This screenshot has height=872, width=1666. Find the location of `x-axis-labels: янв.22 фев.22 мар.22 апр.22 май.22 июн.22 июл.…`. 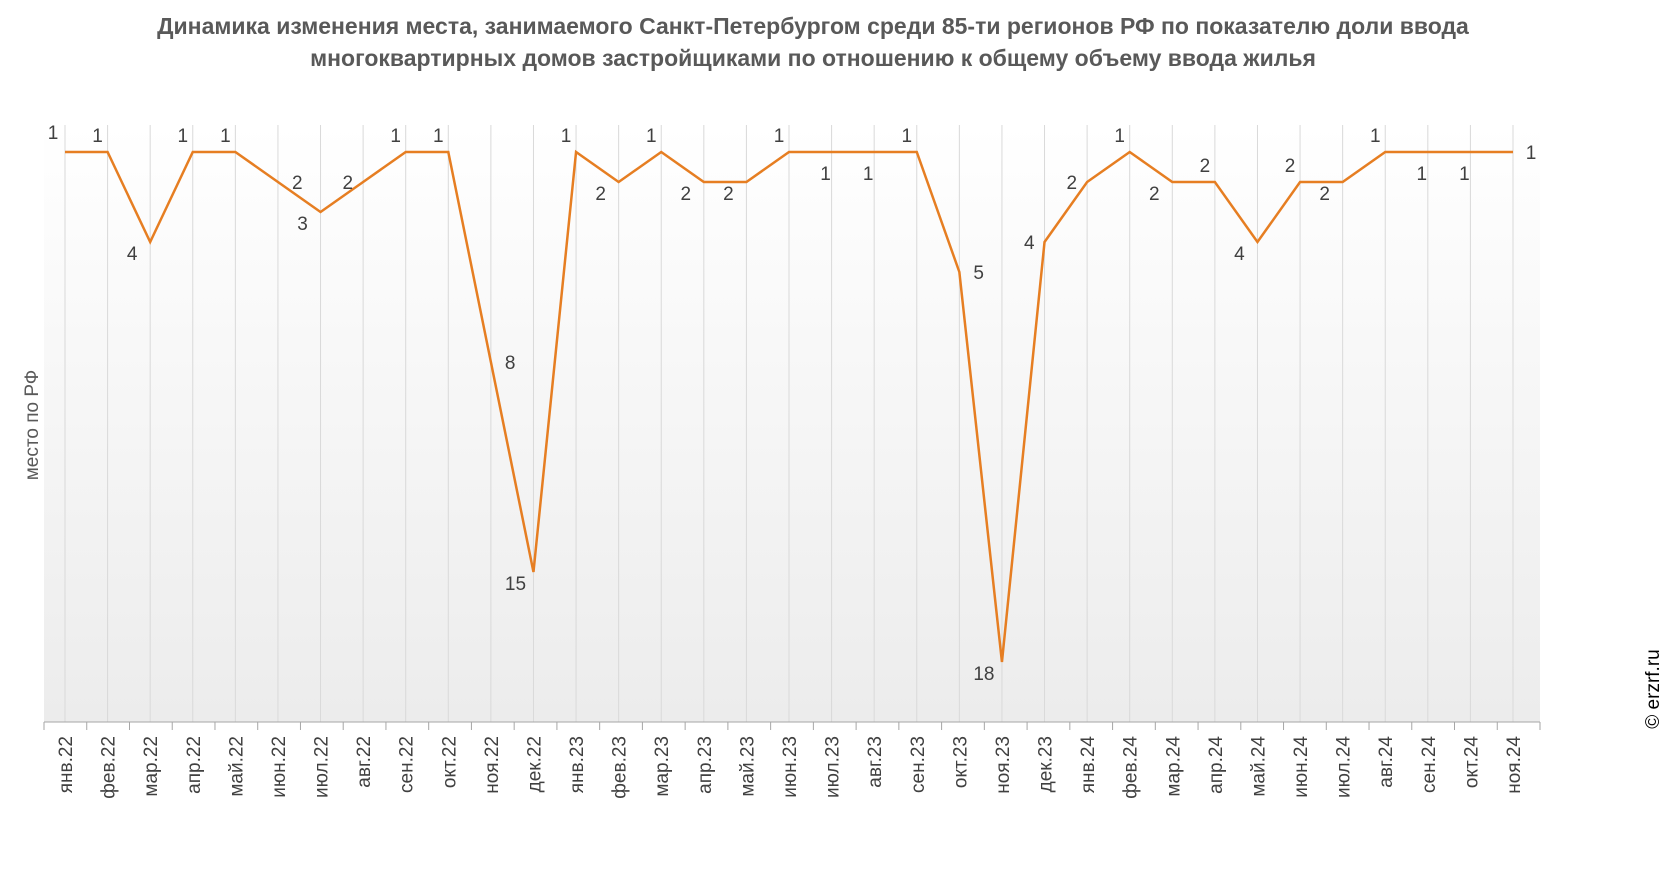

x-axis-labels: янв.22 фев.22 мар.22 апр.22 май.22 июн.22 июл.… is located at coordinates (790, 767).